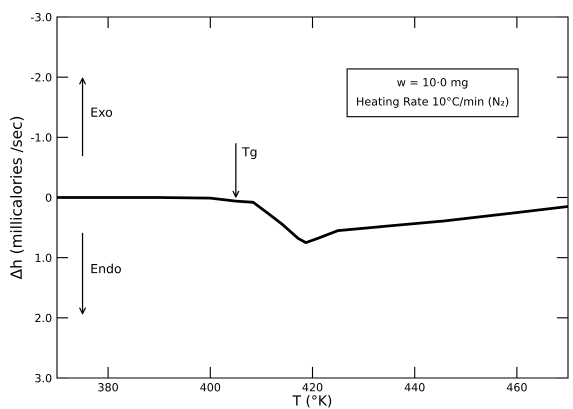 The height and width of the screenshot is (409, 573). I want to click on x-tick-label: 440, so click(414, 387).